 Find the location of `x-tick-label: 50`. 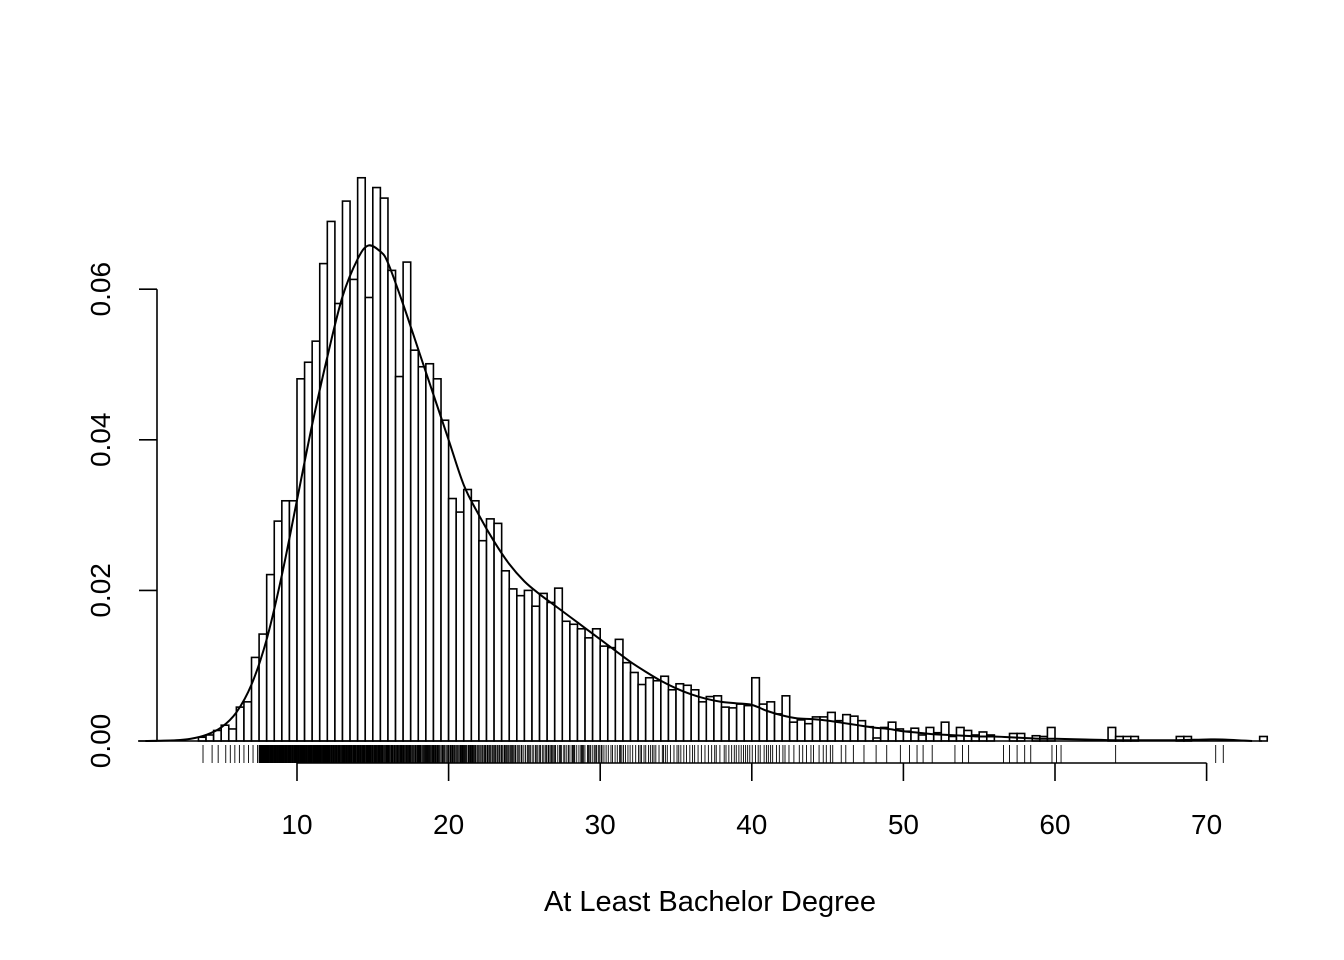

x-tick-label: 50 is located at coordinates (903, 824).